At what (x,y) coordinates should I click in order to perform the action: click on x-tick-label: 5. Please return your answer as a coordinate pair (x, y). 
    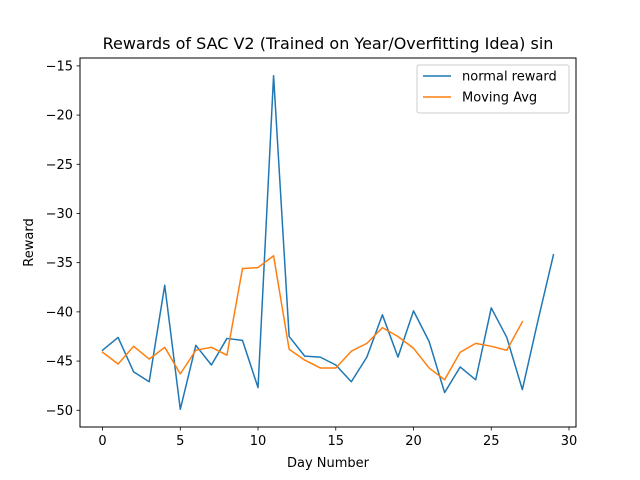
    Looking at the image, I should click on (180, 441).